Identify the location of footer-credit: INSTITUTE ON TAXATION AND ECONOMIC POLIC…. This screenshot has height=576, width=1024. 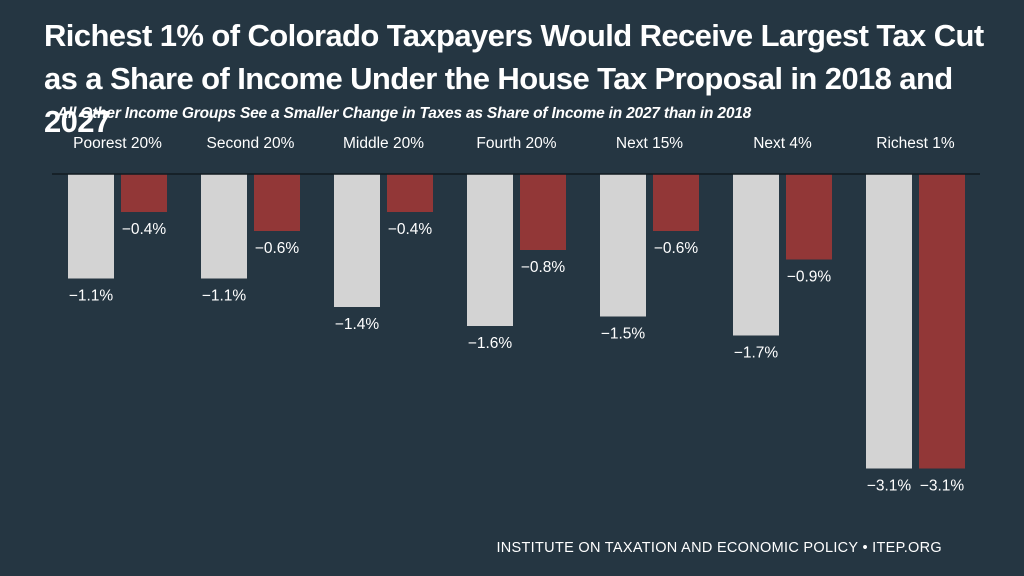
(719, 548).